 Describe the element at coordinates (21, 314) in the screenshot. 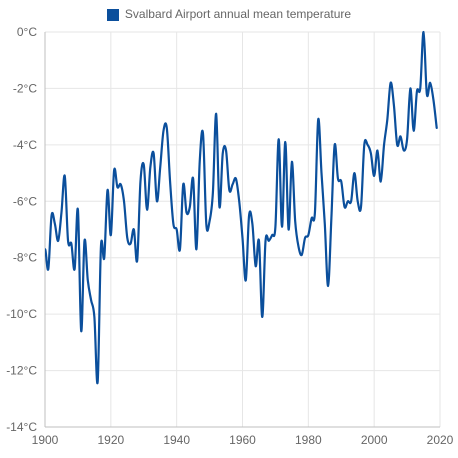

I see `y-tick-label: -10°C` at that location.